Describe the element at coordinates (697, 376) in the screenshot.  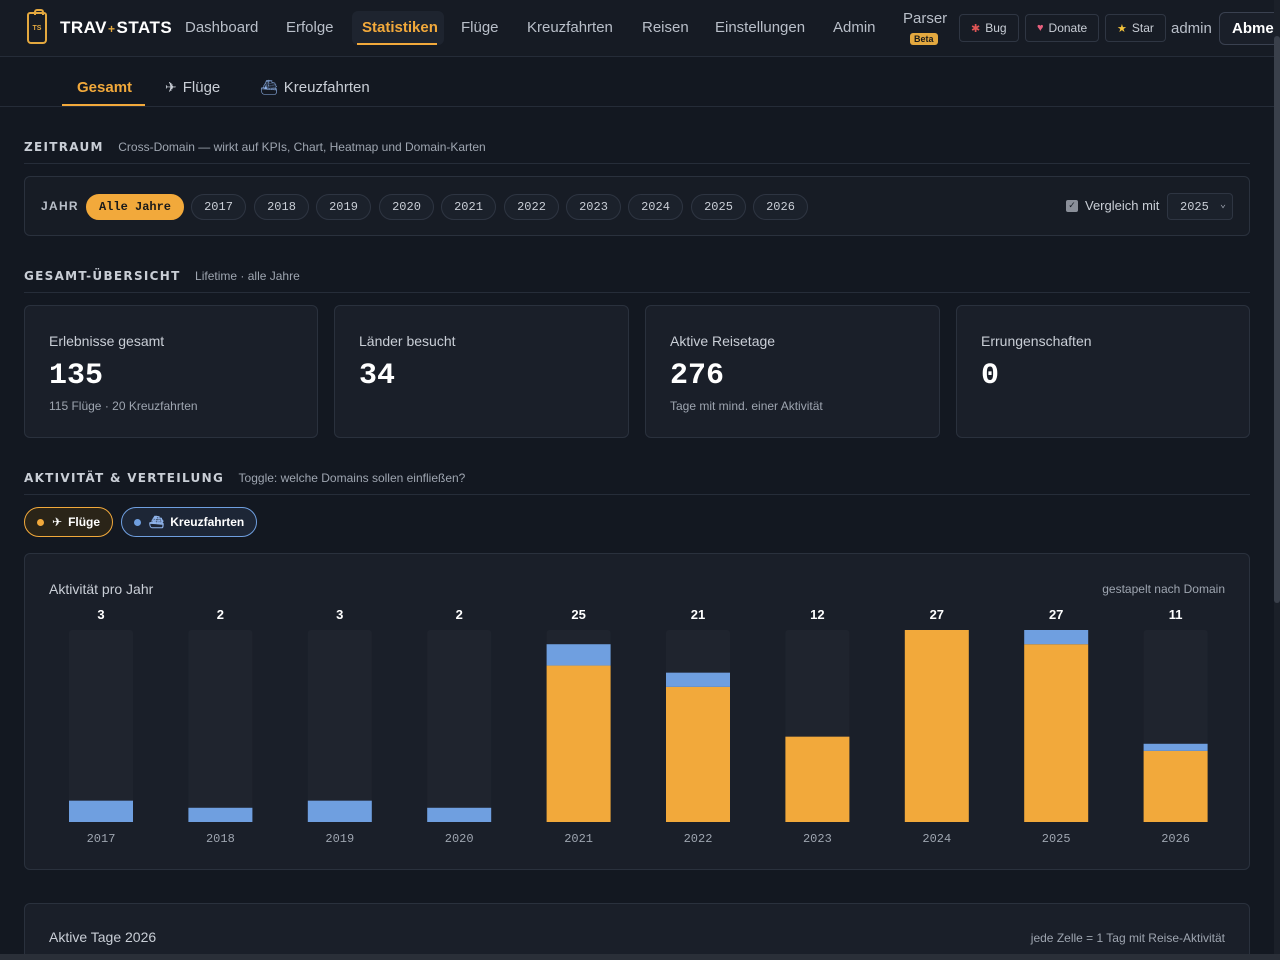
I see `kpi-value: 276` at that location.